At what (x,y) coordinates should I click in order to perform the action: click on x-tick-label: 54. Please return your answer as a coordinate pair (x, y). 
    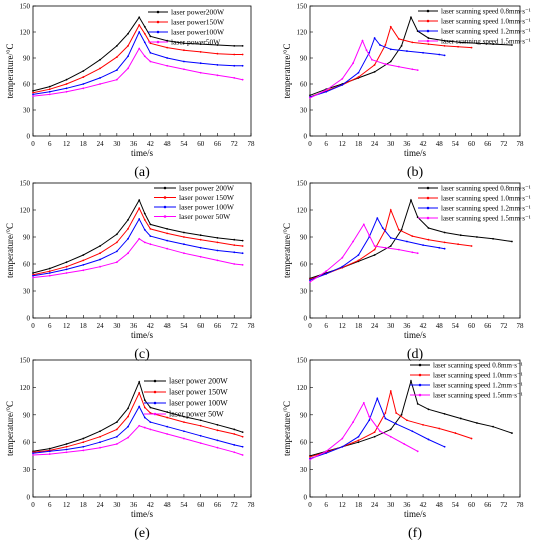
    Looking at the image, I should click on (456, 505).